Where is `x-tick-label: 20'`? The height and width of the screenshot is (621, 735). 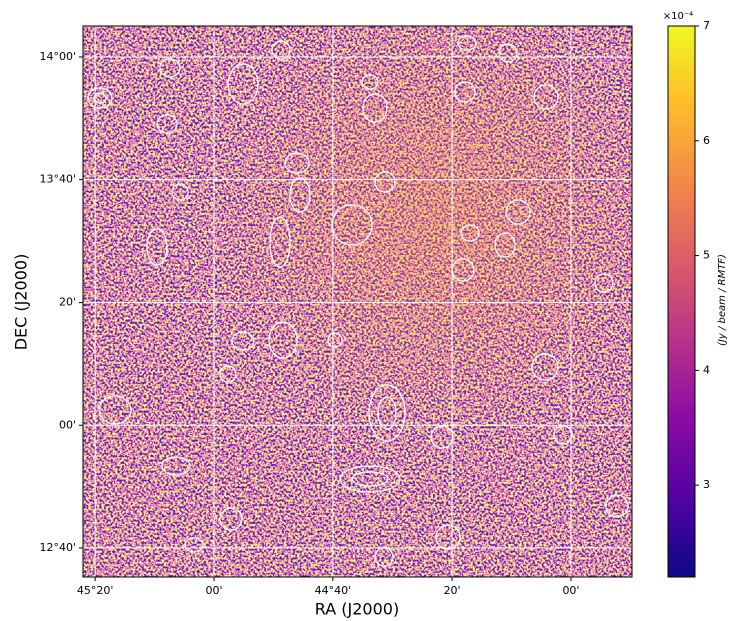 x-tick-label: 20' is located at coordinates (452, 590).